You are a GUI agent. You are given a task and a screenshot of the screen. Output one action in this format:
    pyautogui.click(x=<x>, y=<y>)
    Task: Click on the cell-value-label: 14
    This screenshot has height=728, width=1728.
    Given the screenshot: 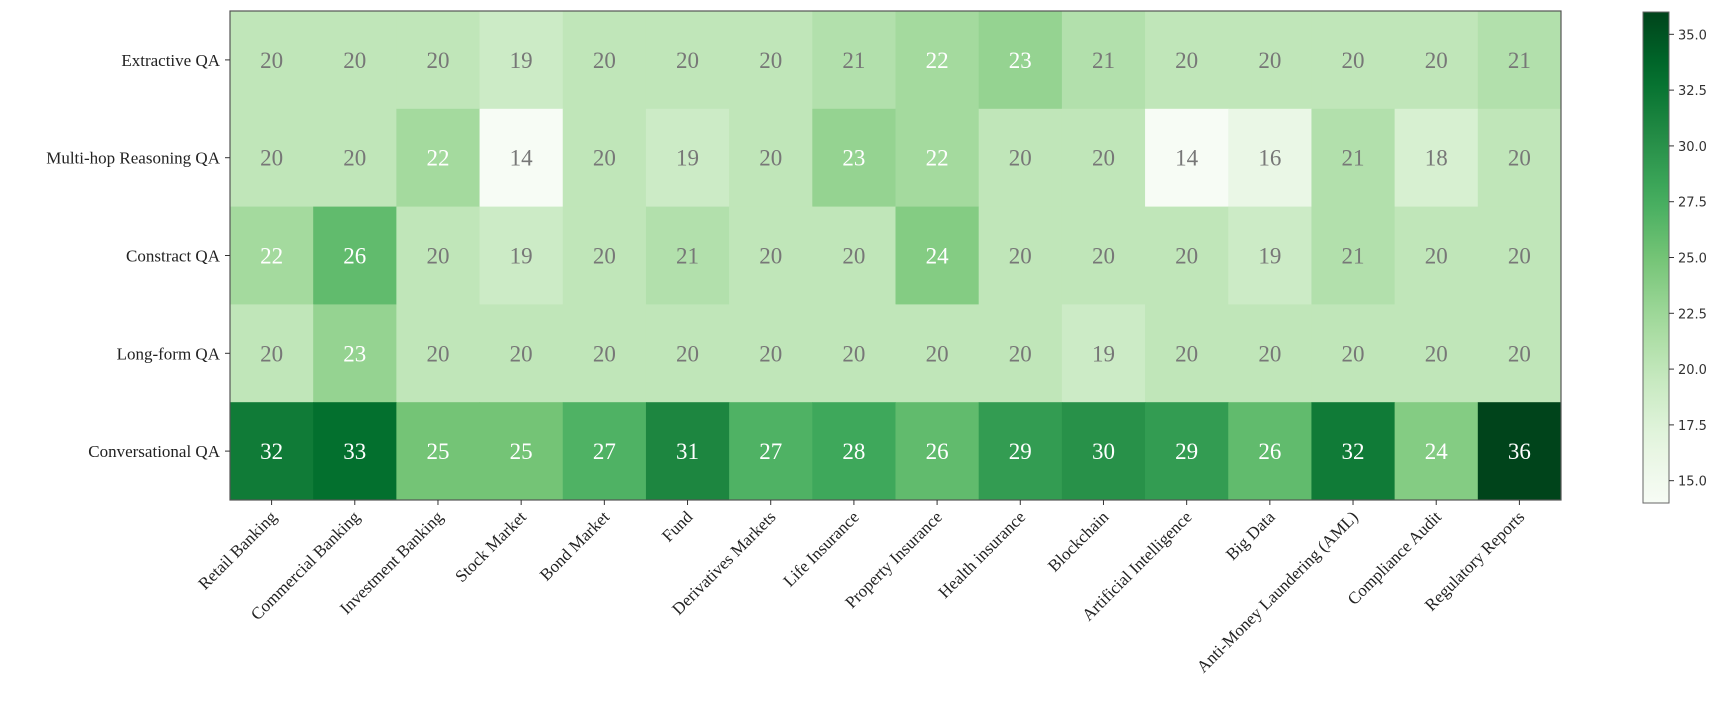 What is the action you would take?
    pyautogui.click(x=522, y=158)
    